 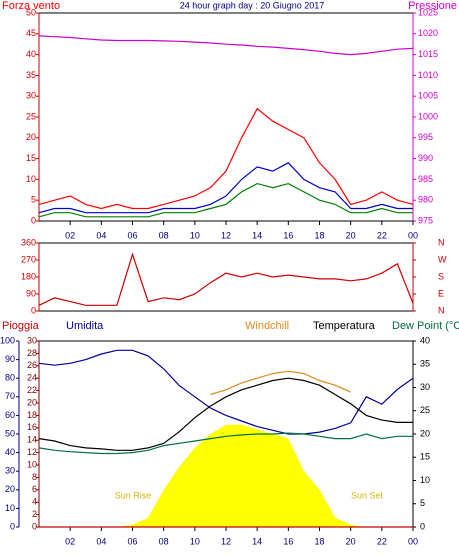 What do you see at coordinates (288, 541) in the screenshot?
I see `x-tick-label: 16` at bounding box center [288, 541].